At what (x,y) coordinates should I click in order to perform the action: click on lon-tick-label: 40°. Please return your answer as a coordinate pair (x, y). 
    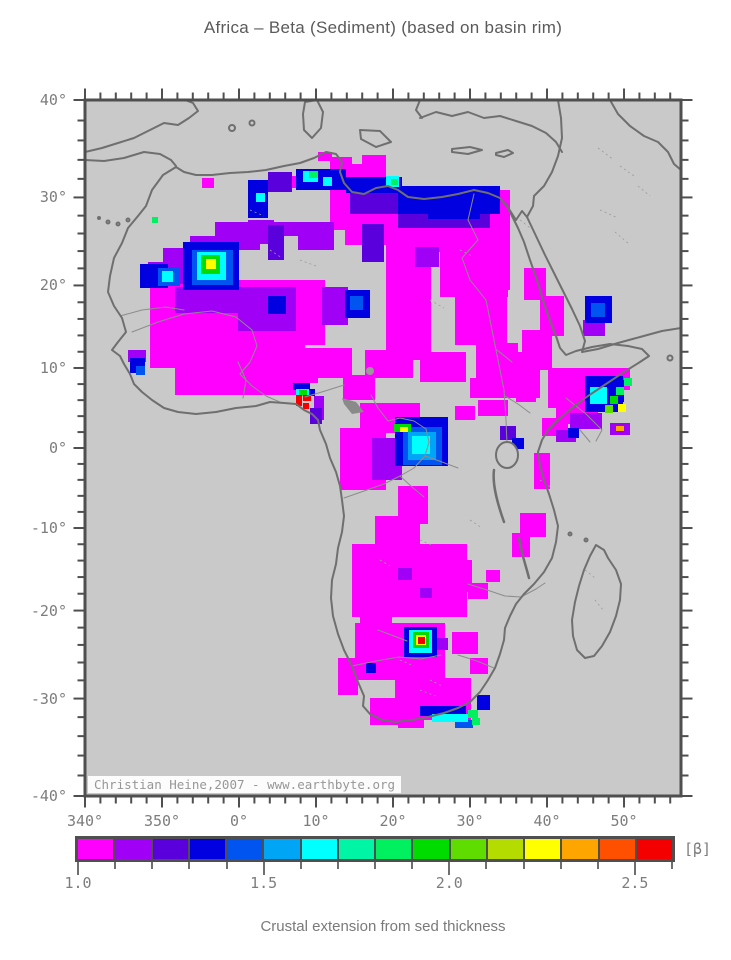
    Looking at the image, I should click on (547, 821).